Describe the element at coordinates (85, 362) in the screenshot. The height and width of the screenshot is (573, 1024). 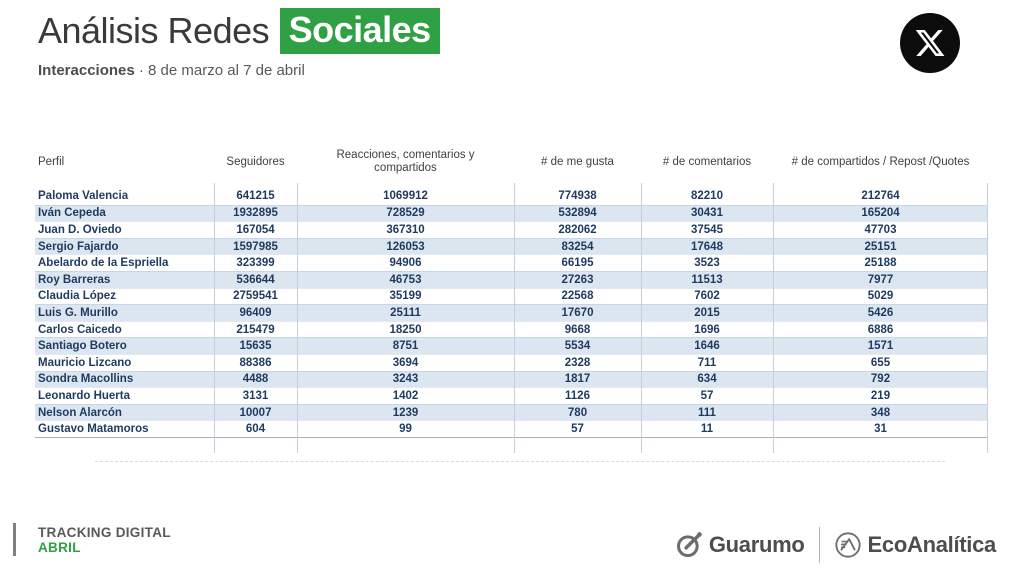
I see `profile-name: Mauricio Lizcano` at that location.